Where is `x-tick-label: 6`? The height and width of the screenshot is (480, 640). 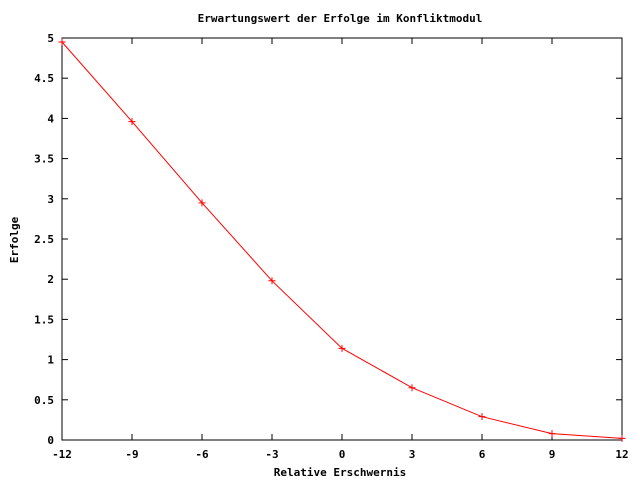 x-tick-label: 6 is located at coordinates (482, 454).